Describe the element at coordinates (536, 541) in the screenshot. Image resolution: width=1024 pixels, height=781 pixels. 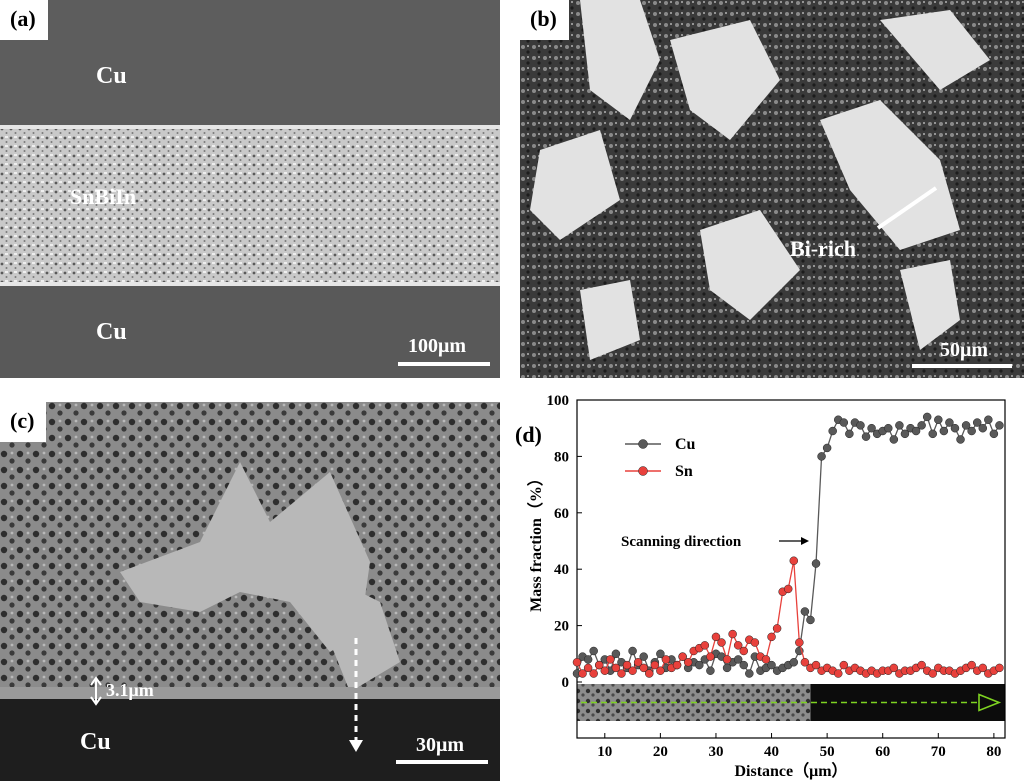
I see `y-axis-label: Mass fraction（%）` at that location.